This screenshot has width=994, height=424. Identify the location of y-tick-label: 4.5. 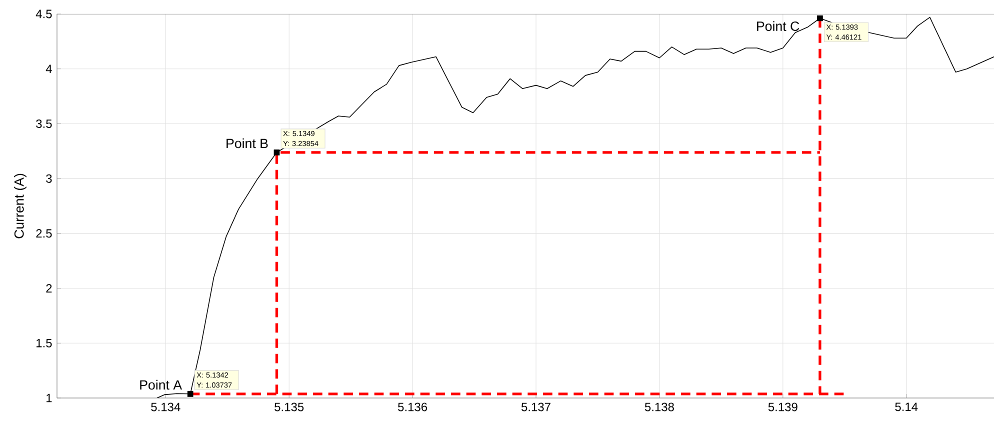
(44, 14).